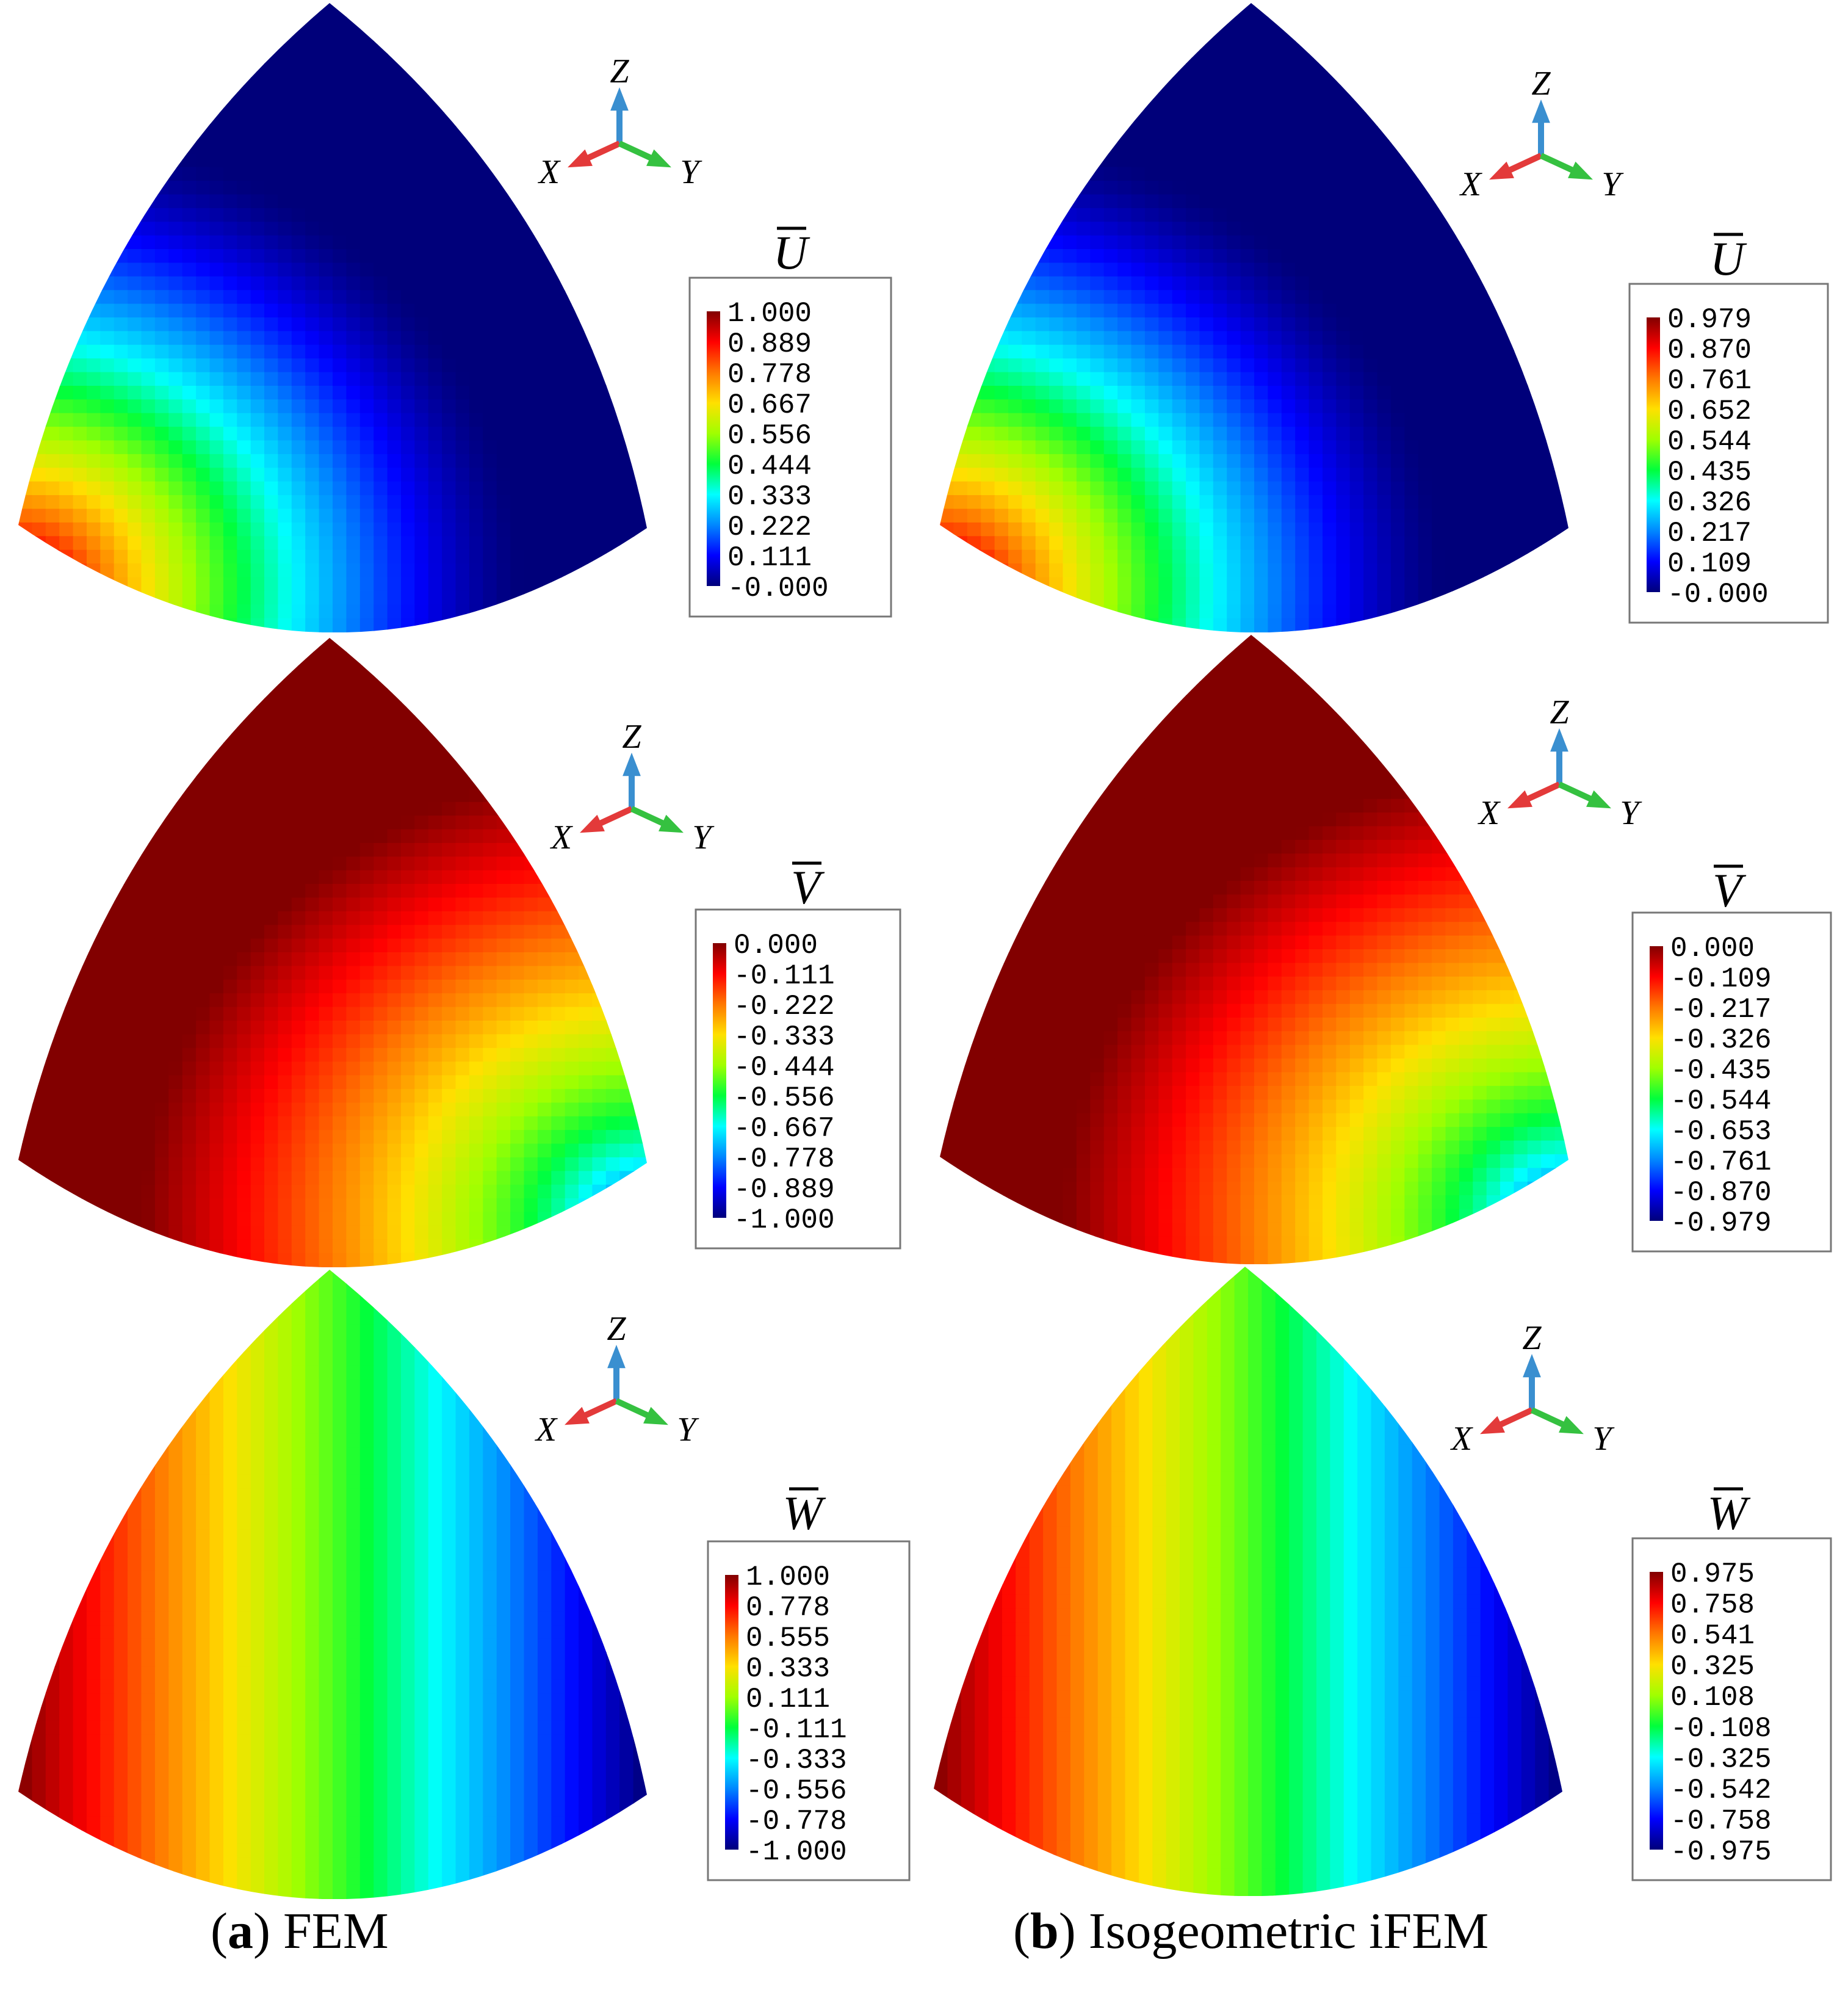  I want to click on caption-b: (b) Isogeometric iFEM, so click(1251, 1932).